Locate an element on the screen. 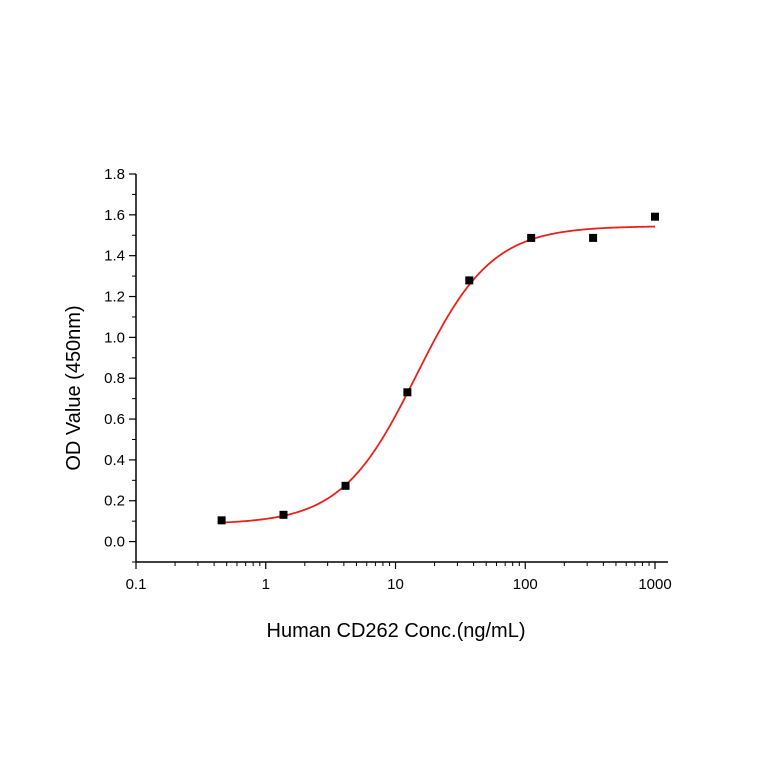 The image size is (764, 764). y-tick-label: 0.6 is located at coordinates (114, 419).